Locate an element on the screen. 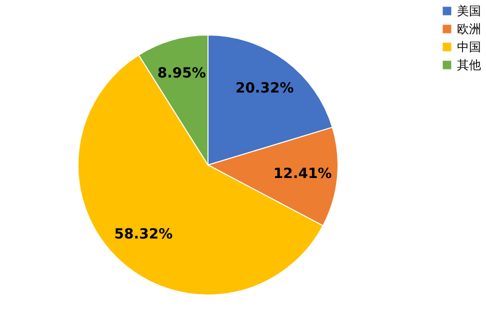  data-label: 8.95% is located at coordinates (181, 74).